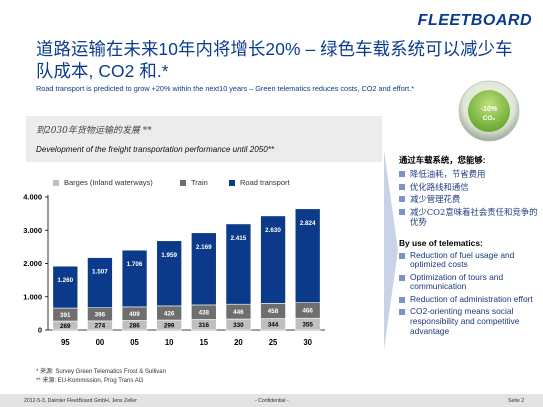 The image size is (543, 407). Describe the element at coordinates (204, 313) in the screenshot. I see `data-label: 438` at that location.